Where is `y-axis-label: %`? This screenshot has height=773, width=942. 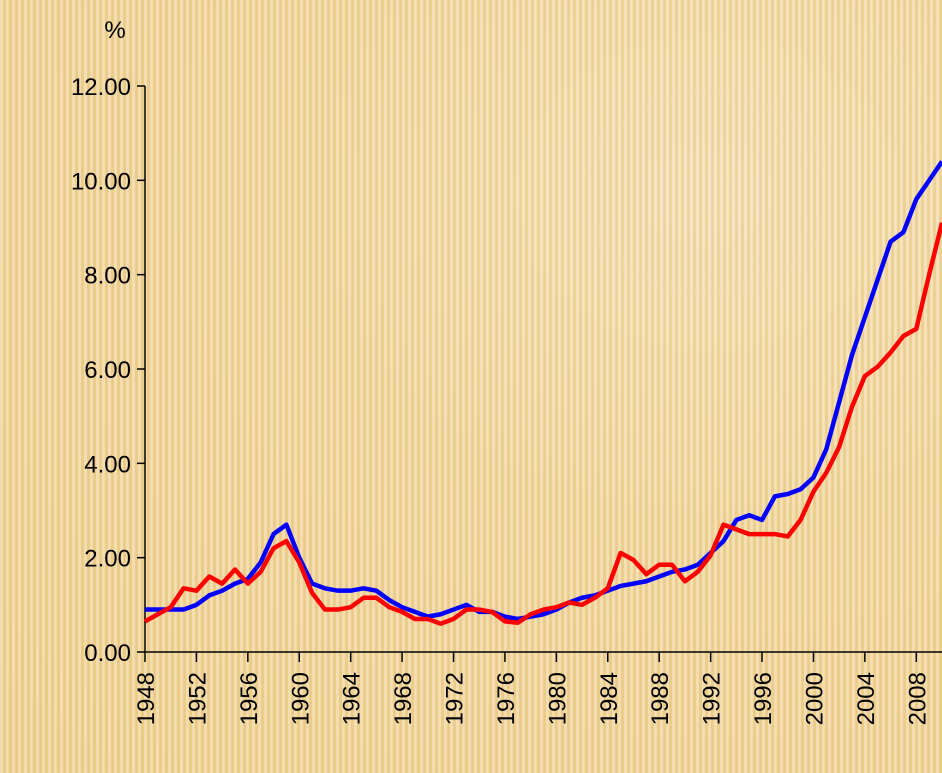 y-axis-label: % is located at coordinates (114, 30).